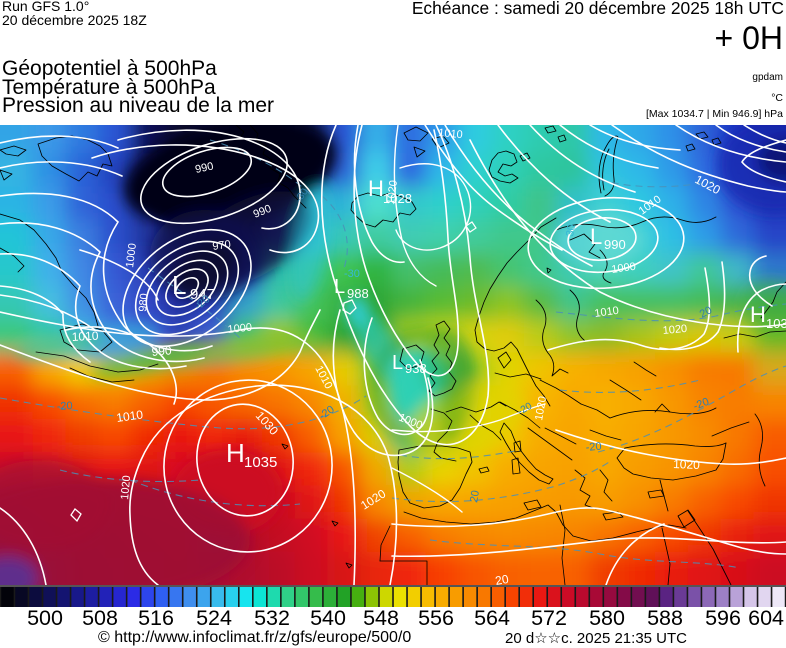 This screenshot has height=648, width=786. Describe the element at coordinates (776, 323) in the screenshot. I see `svg-text: 1034` at that location.